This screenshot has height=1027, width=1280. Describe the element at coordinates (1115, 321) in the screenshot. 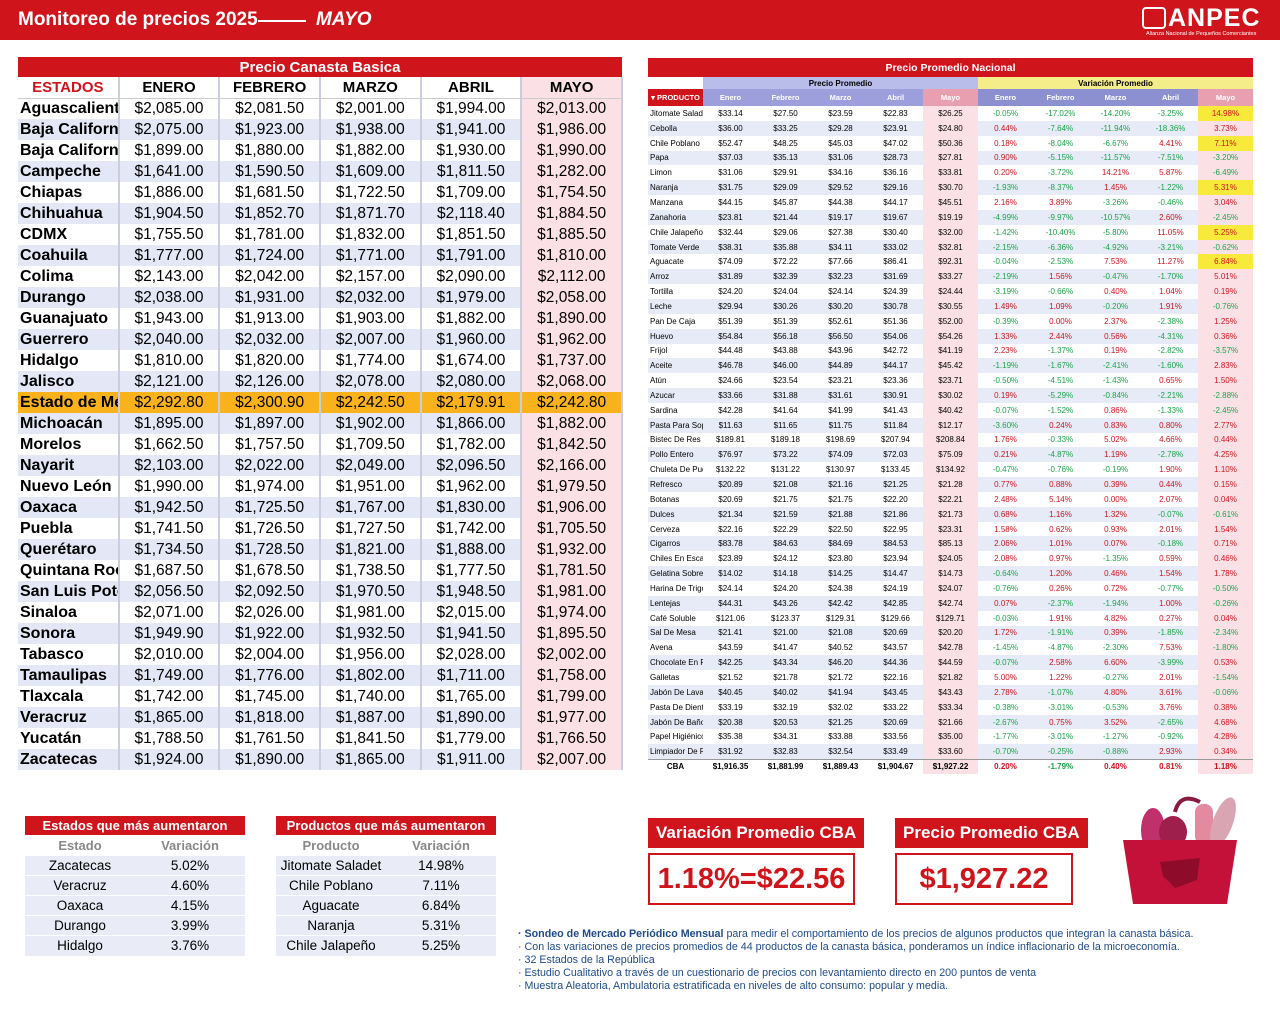

I see `variation-cell: 2.37%` at that location.